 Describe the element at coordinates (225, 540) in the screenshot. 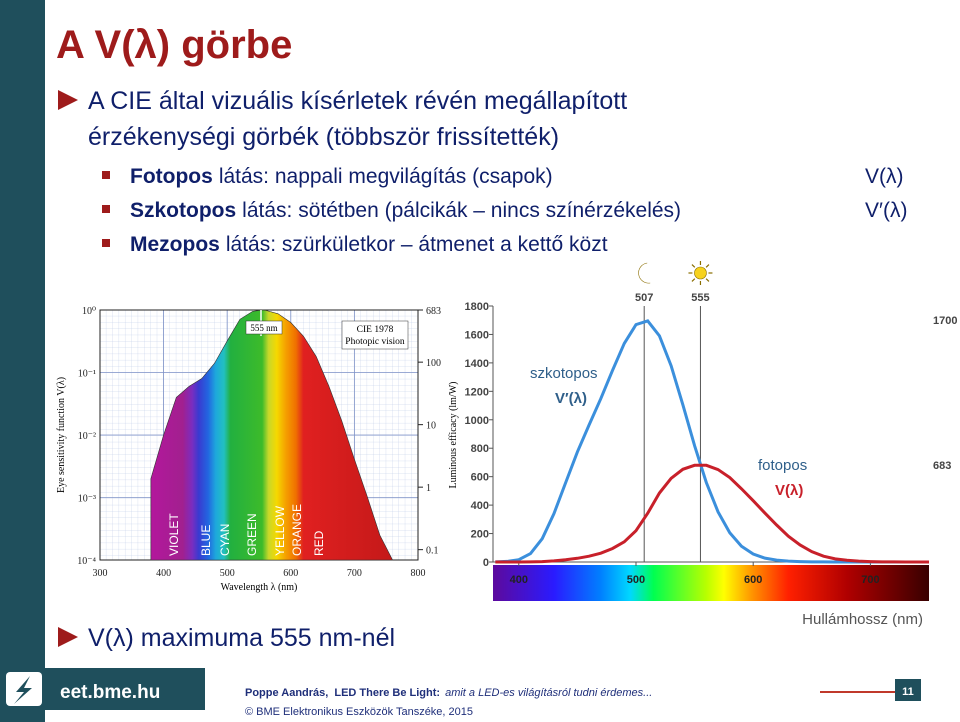

I see `band-label: CYAN` at that location.